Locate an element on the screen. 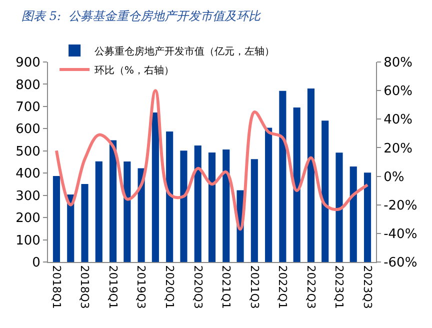  y2-tick-label: -60% is located at coordinates (401, 263).